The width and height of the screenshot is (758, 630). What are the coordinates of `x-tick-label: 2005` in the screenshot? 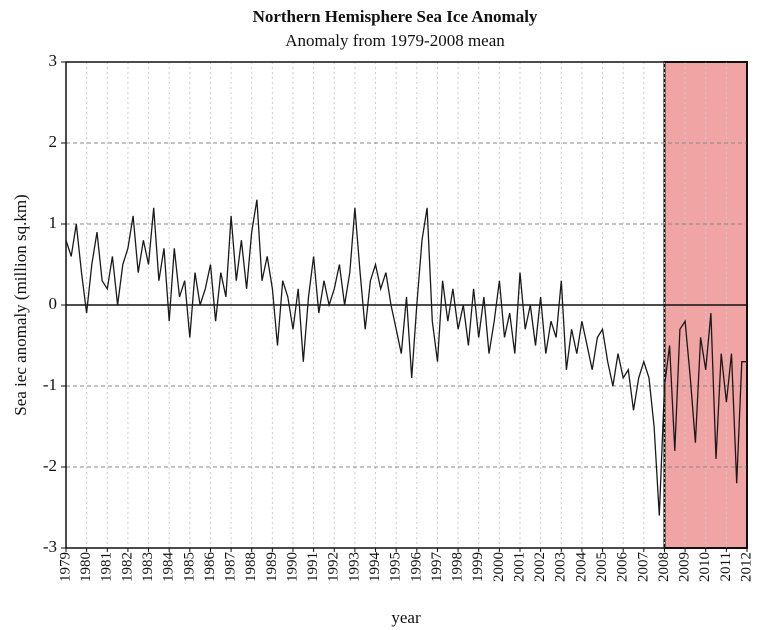 It's located at (602, 567).